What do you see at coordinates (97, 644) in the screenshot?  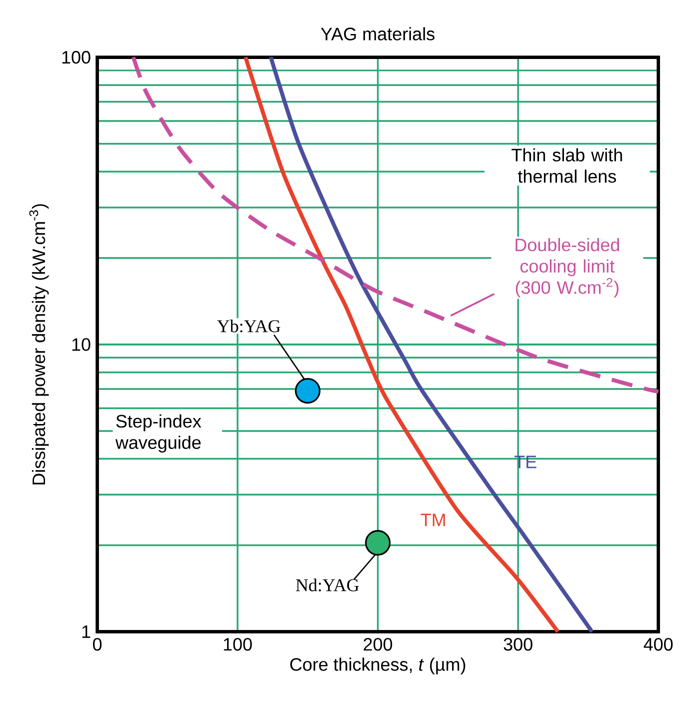 I see `x-tick-label: 0` at bounding box center [97, 644].